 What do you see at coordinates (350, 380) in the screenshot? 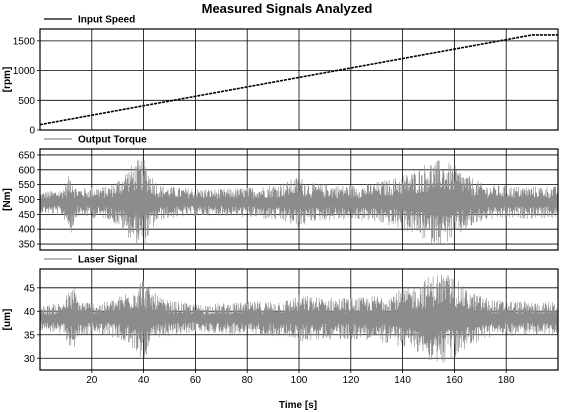
I see `x-tick-label: 120` at bounding box center [350, 380].